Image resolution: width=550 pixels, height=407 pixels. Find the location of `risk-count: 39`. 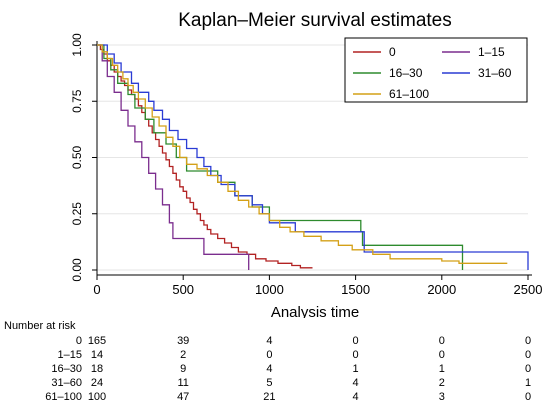

risk-count: 39 is located at coordinates (183, 341).